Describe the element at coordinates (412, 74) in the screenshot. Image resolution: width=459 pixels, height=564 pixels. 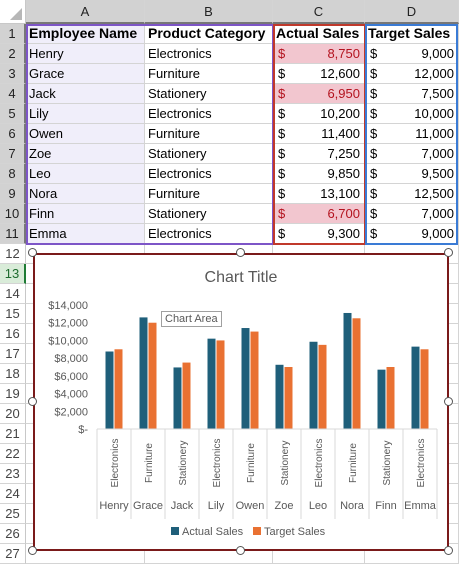
I see `cell-d3: $12,000` at that location.